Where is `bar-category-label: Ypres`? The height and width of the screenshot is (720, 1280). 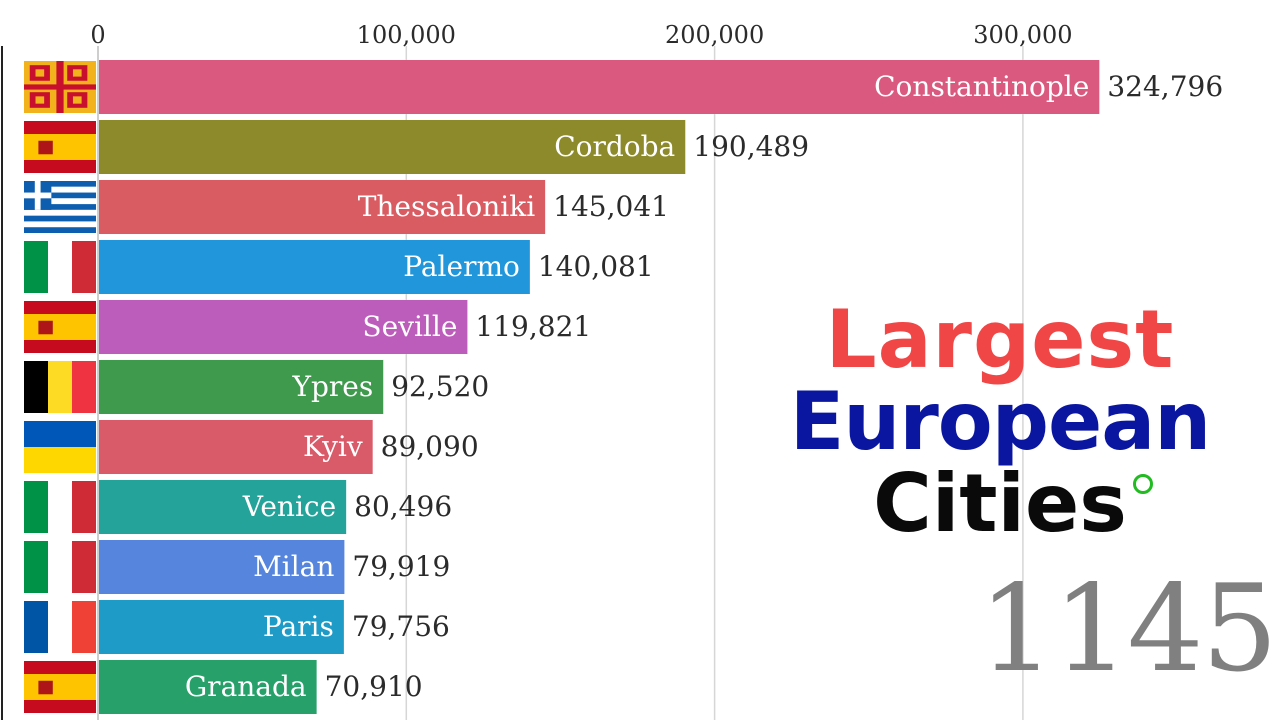 bar-category-label: Ypres is located at coordinates (333, 386).